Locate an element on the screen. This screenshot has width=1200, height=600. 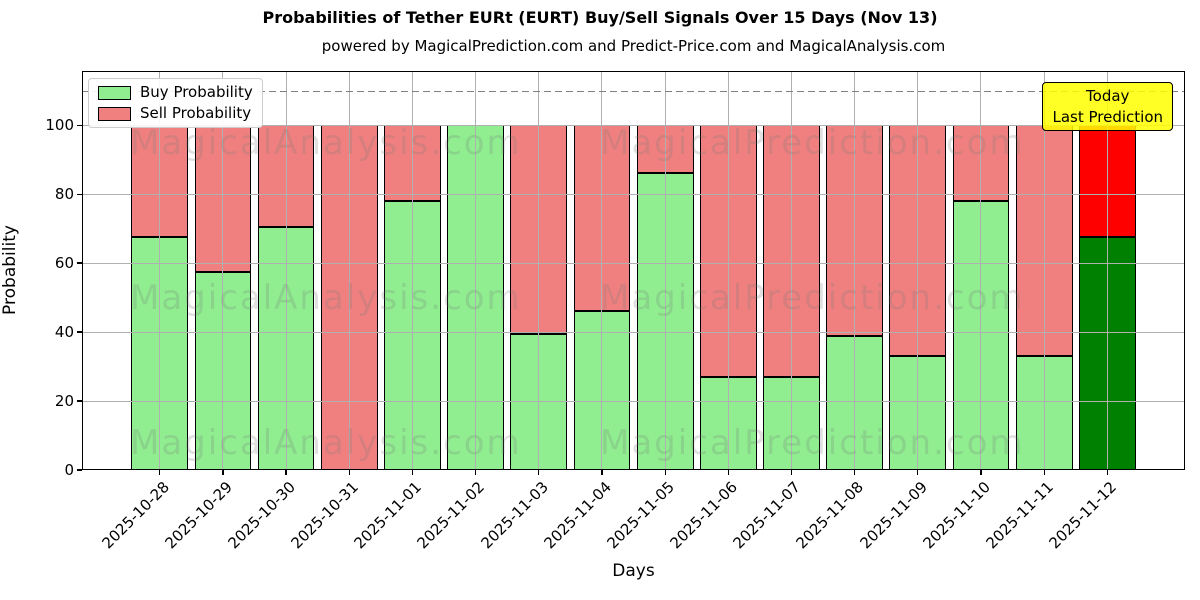
today-annotation-box: Today Last Prediction is located at coordinates (1107, 107).